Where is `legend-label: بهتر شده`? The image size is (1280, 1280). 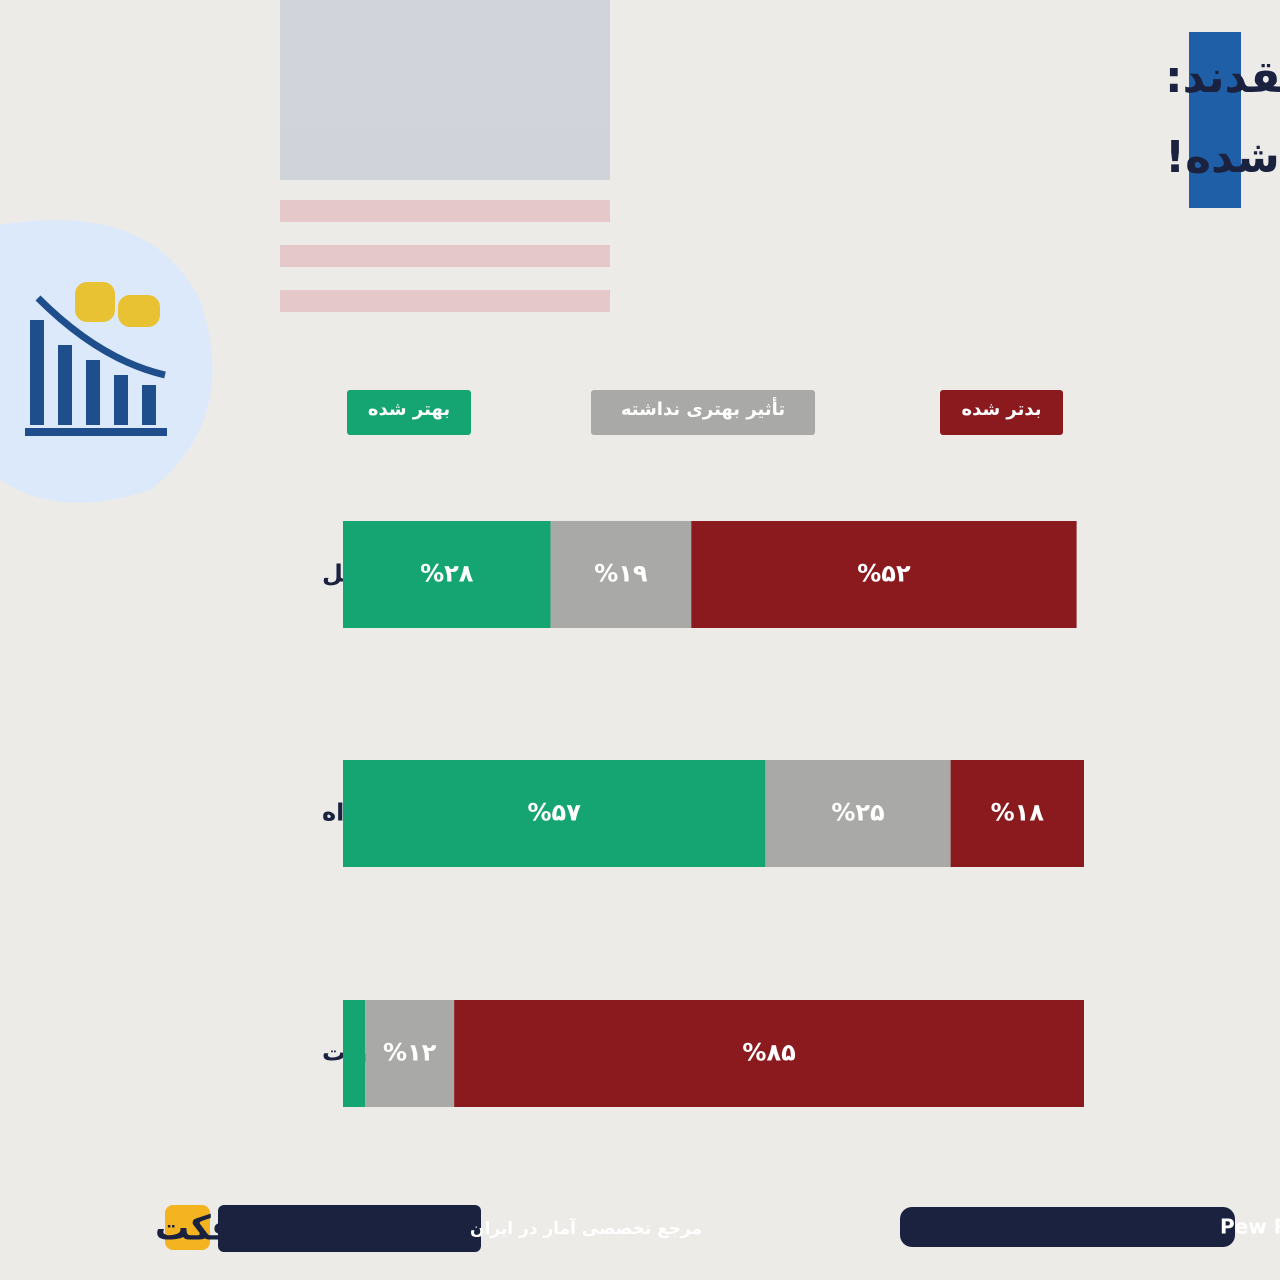
legend-label: بهتر شده is located at coordinates (409, 409).